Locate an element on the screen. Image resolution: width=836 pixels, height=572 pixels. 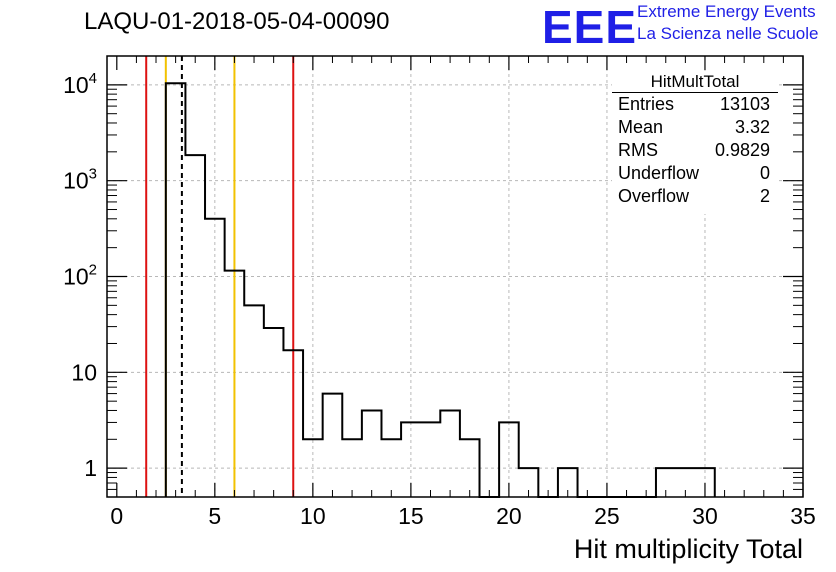
stats-row-rms: RMS 0.9829 is located at coordinates (694, 151).